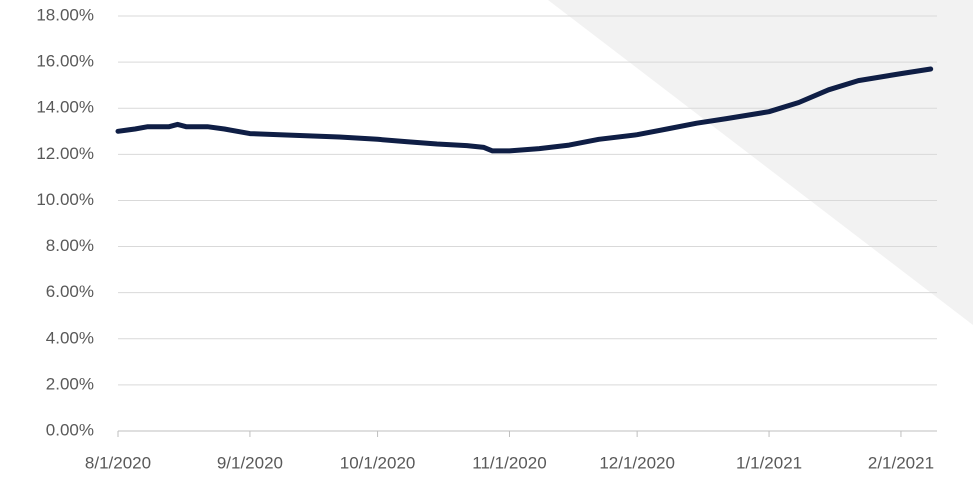 This screenshot has height=477, width=973. Describe the element at coordinates (70, 429) in the screenshot. I see `y-tick-label: 0.00%` at that location.